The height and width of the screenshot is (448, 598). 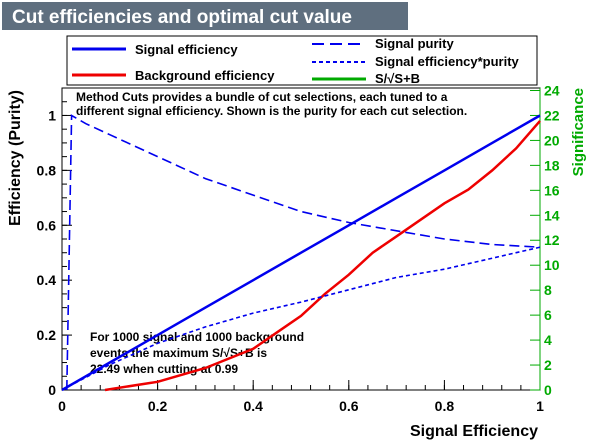 I want to click on x-axis-label: Signal Efficiency, so click(x=474, y=431).